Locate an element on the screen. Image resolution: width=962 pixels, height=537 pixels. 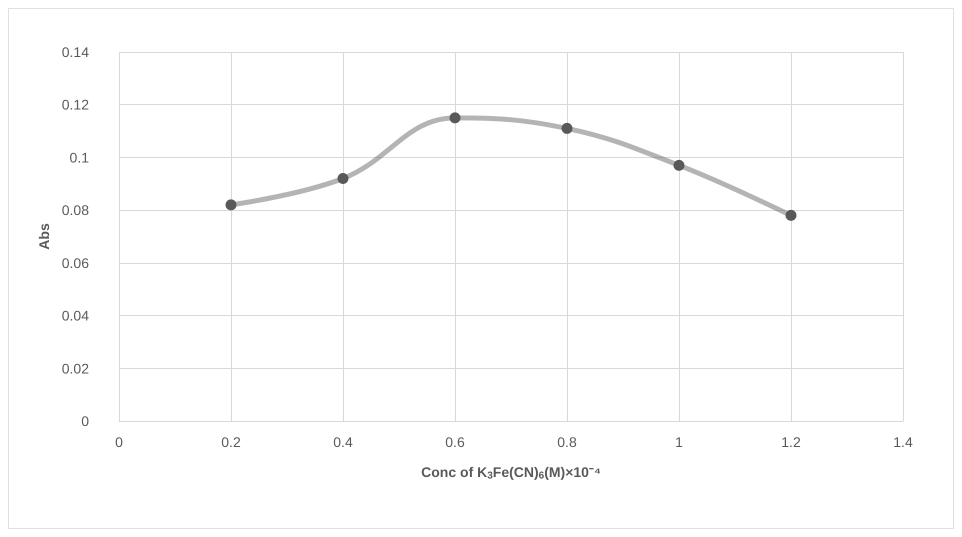
x-tick-label: 0.6 is located at coordinates (455, 442).